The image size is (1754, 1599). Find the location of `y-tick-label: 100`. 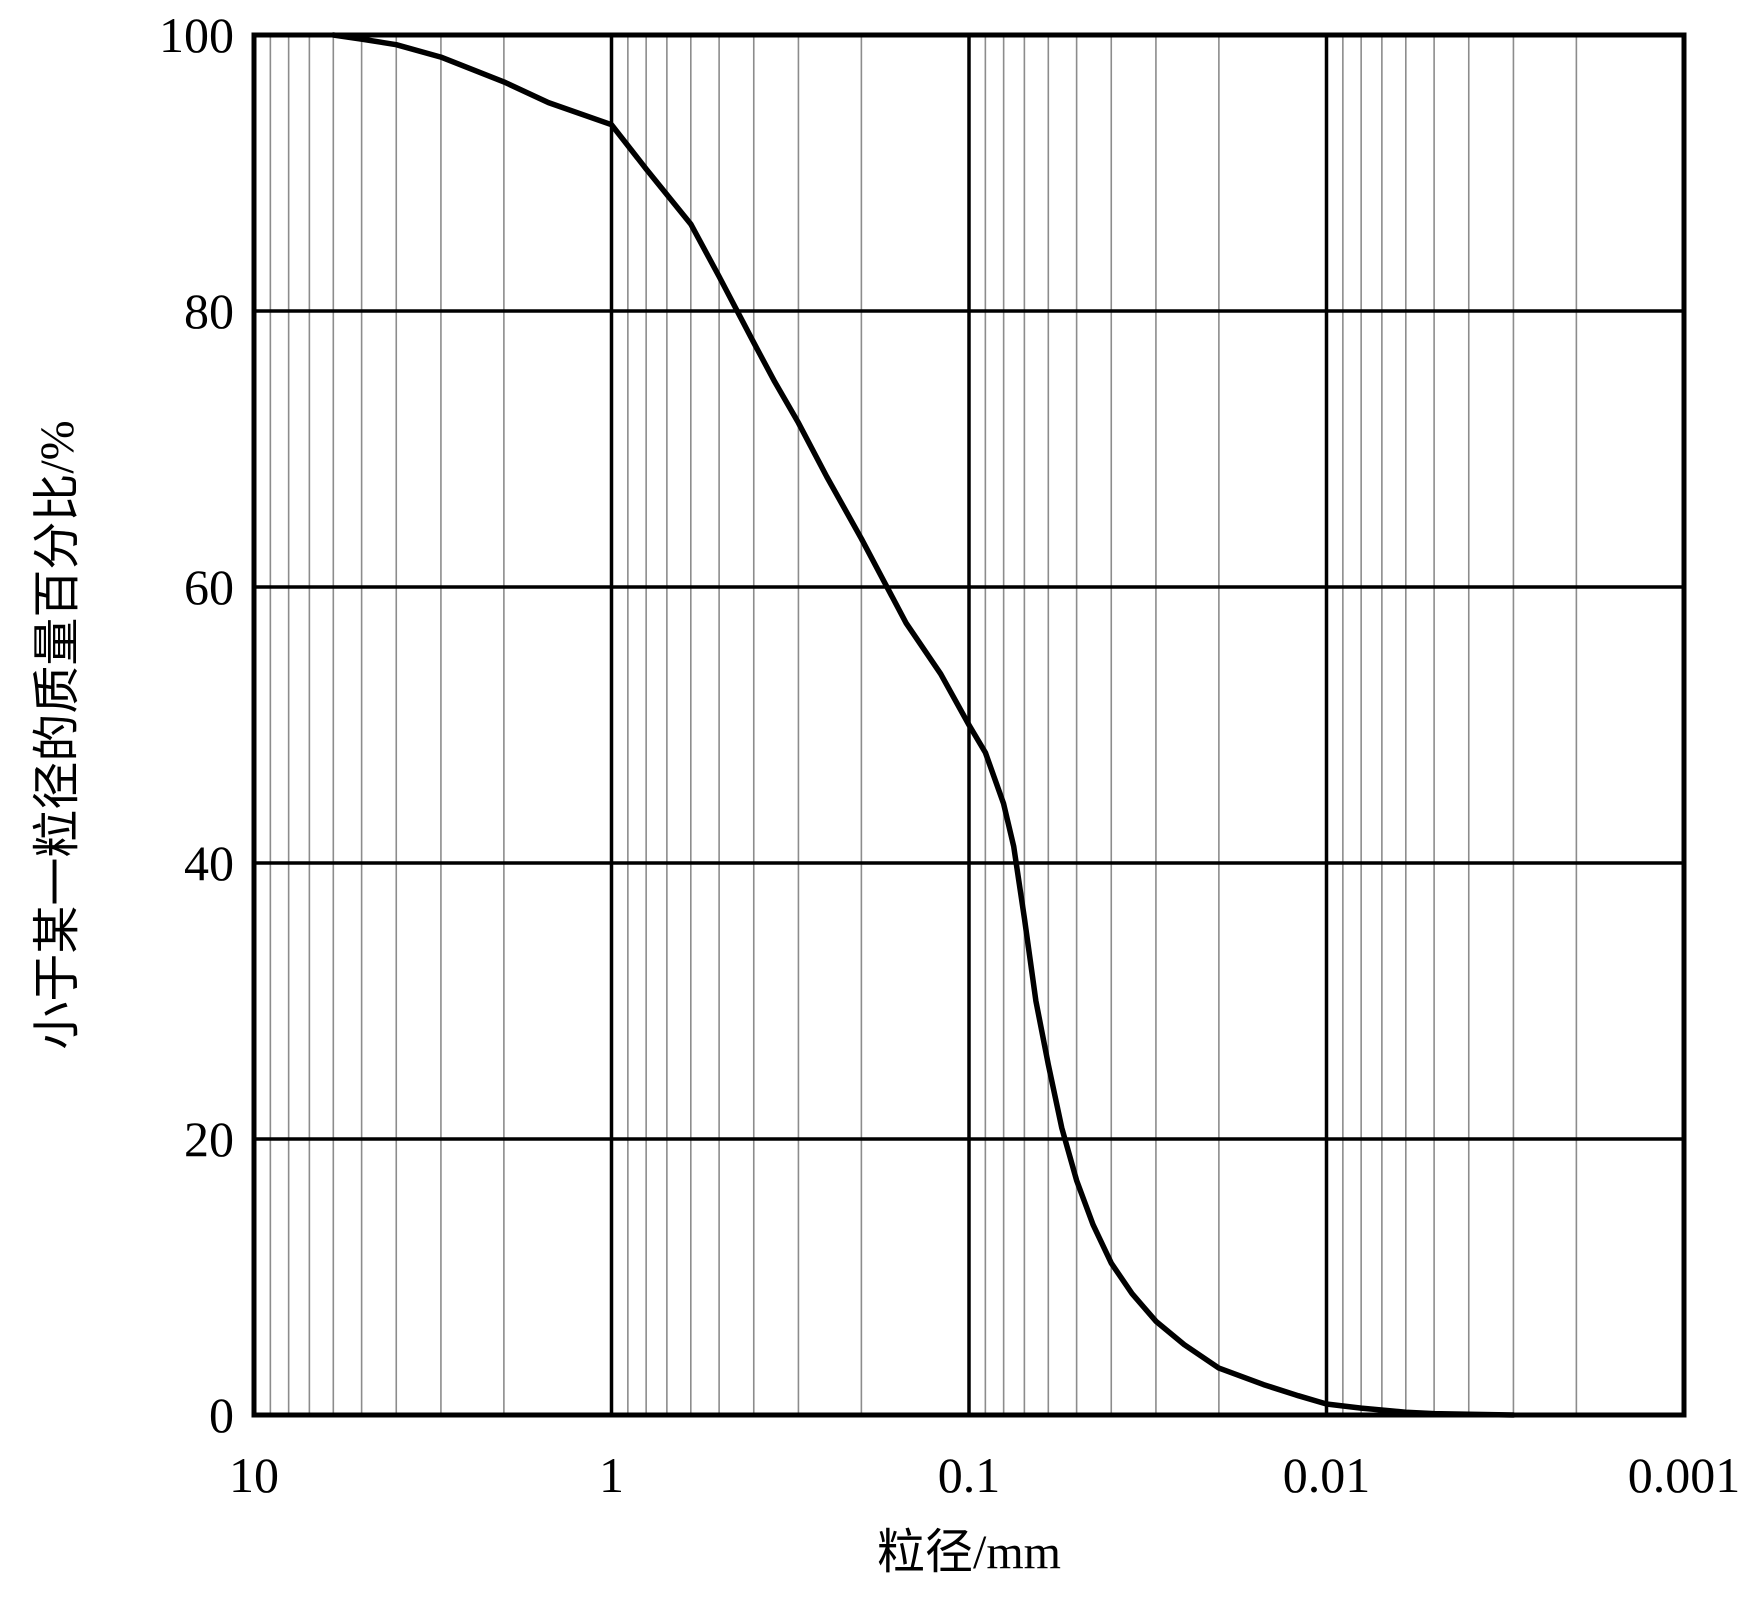

y-tick-label: 100 is located at coordinates (196, 35).